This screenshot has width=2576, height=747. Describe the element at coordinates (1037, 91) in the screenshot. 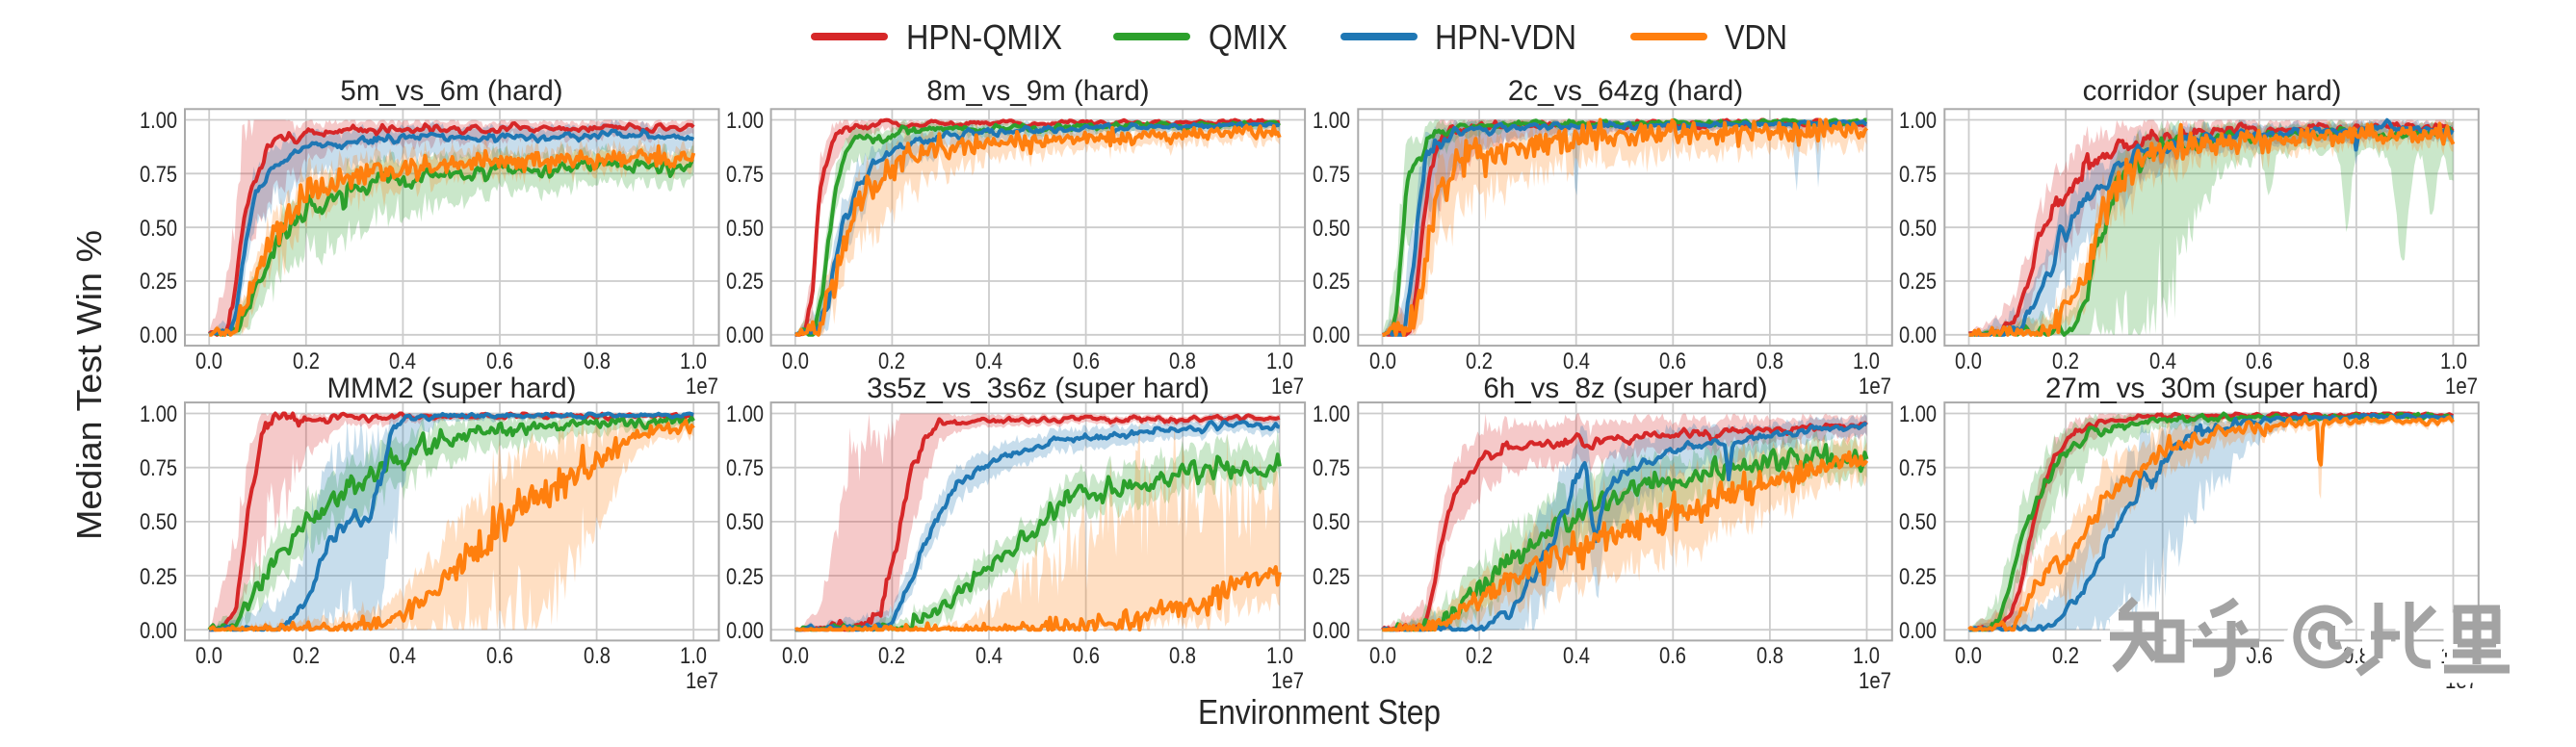

I see `svg-text: 8m_vs_9m (hard)` at that location.